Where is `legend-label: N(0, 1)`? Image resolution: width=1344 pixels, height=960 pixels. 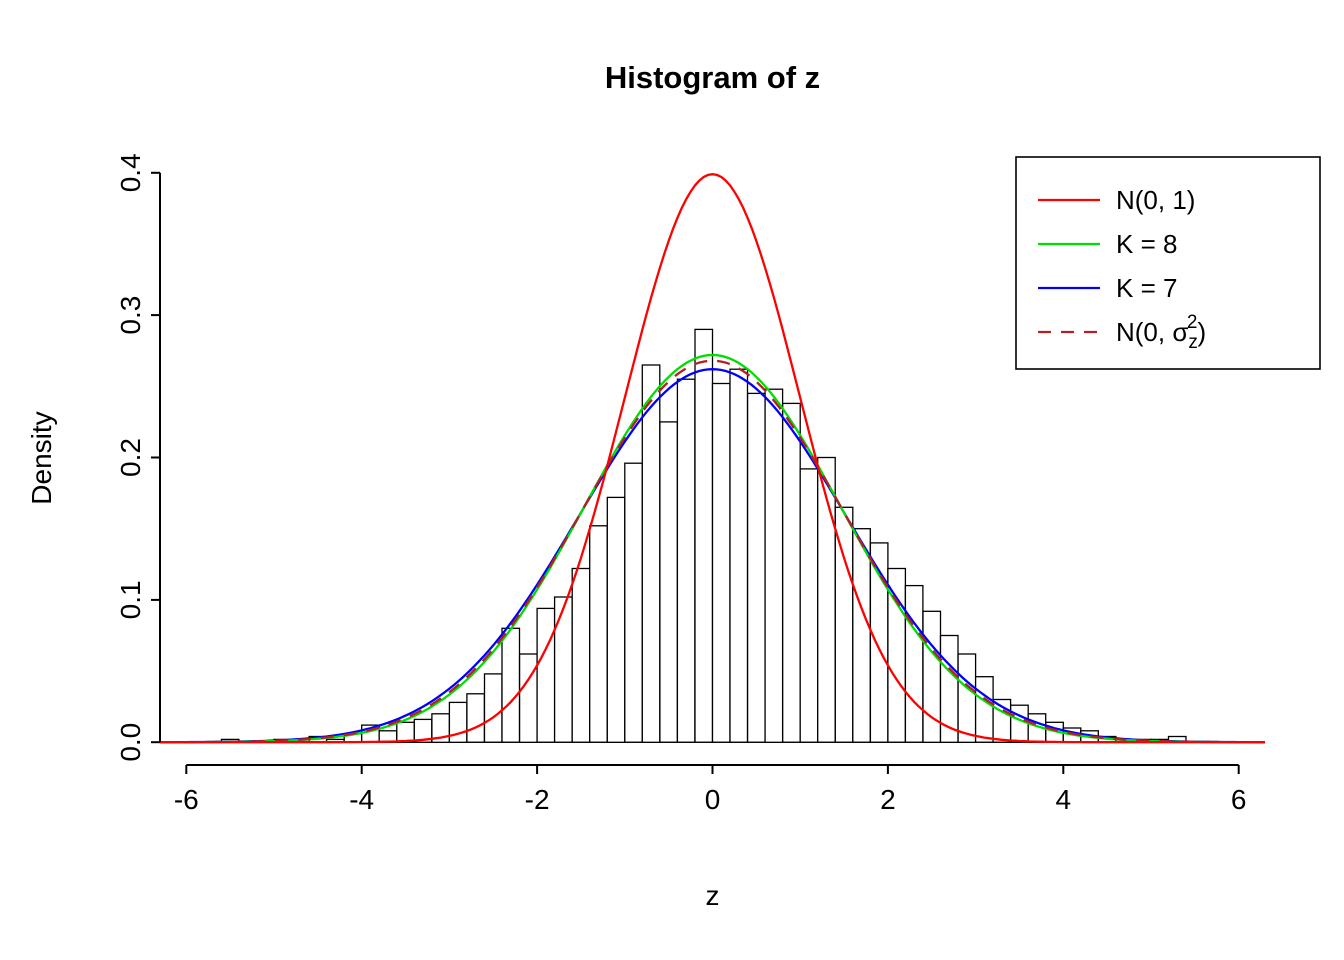 legend-label: N(0, 1) is located at coordinates (1155, 200).